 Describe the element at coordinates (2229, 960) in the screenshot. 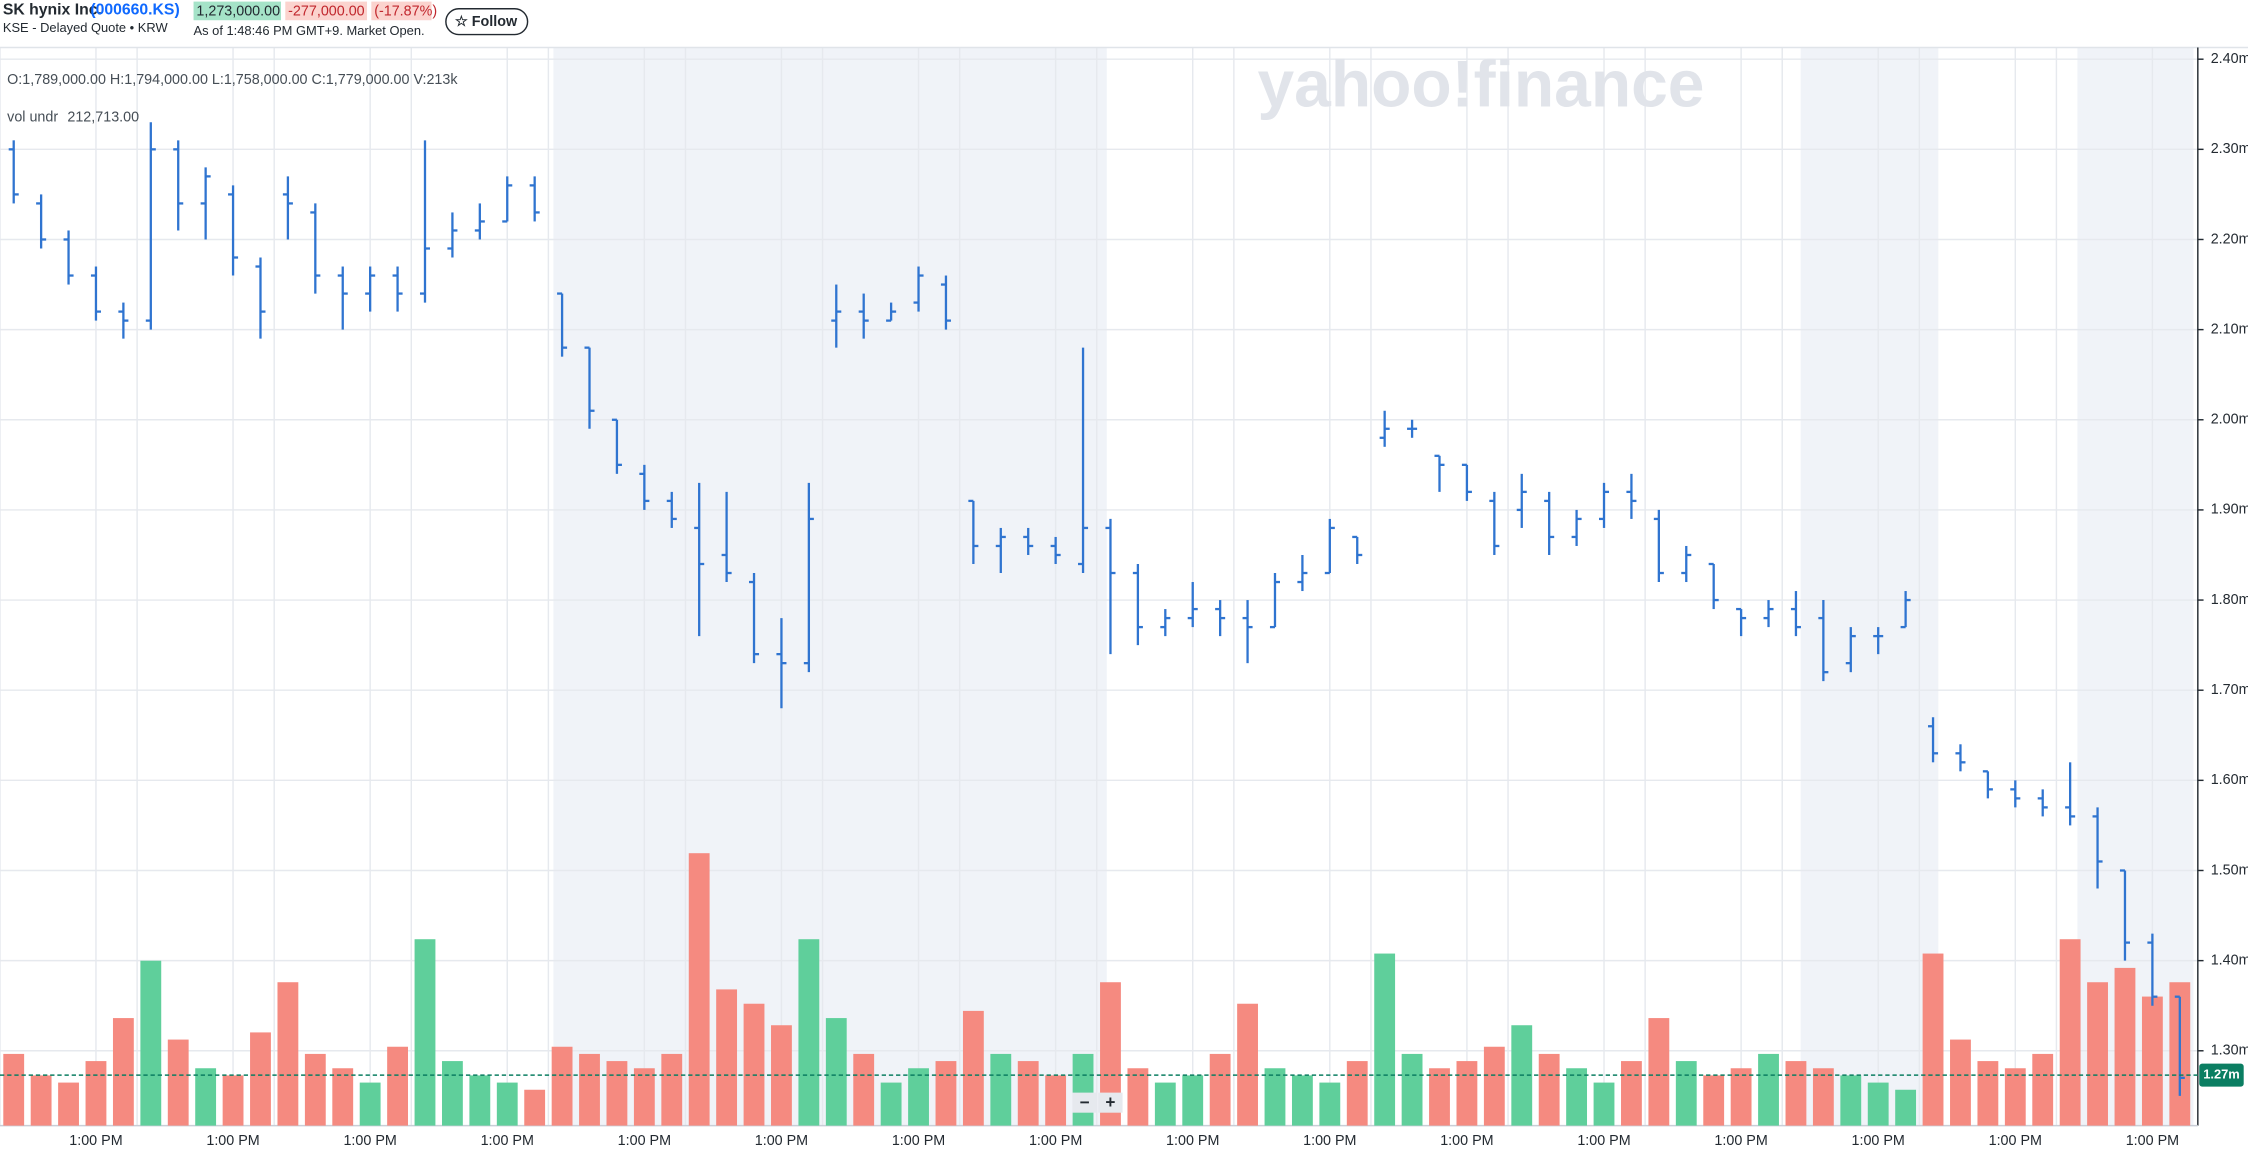

I see `y-tick-label: 1.40m` at that location.